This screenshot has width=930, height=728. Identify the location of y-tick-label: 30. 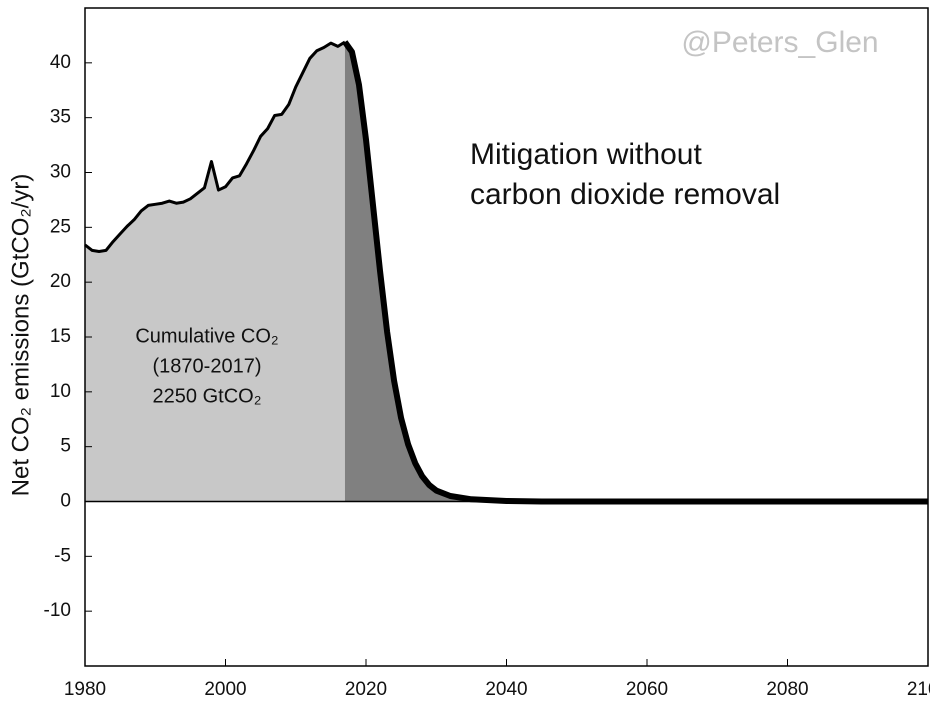
(60, 172).